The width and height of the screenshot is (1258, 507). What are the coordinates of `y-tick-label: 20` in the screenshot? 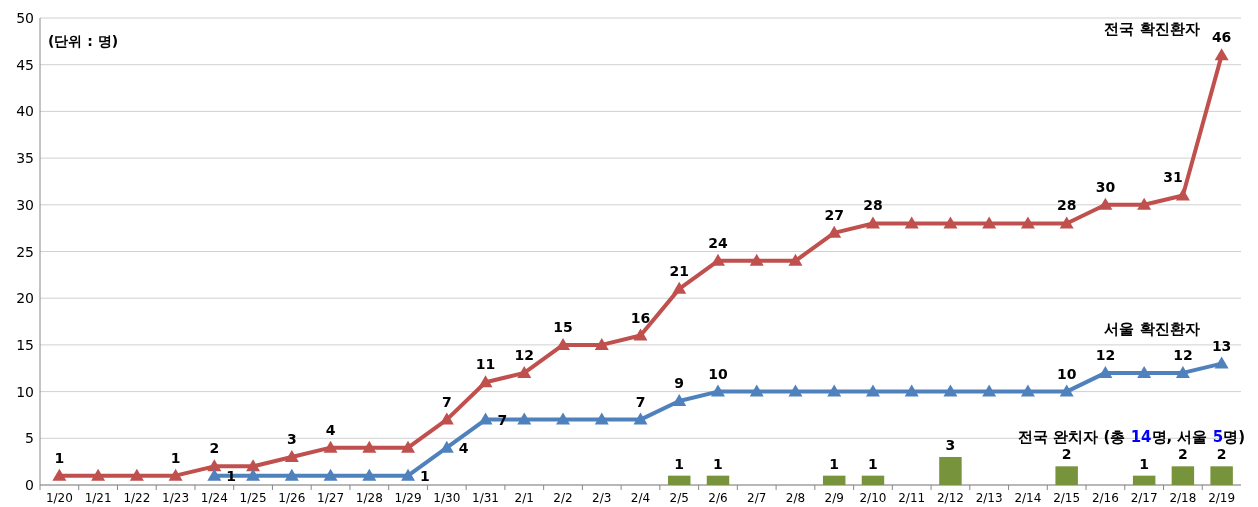 It's located at (25, 298).